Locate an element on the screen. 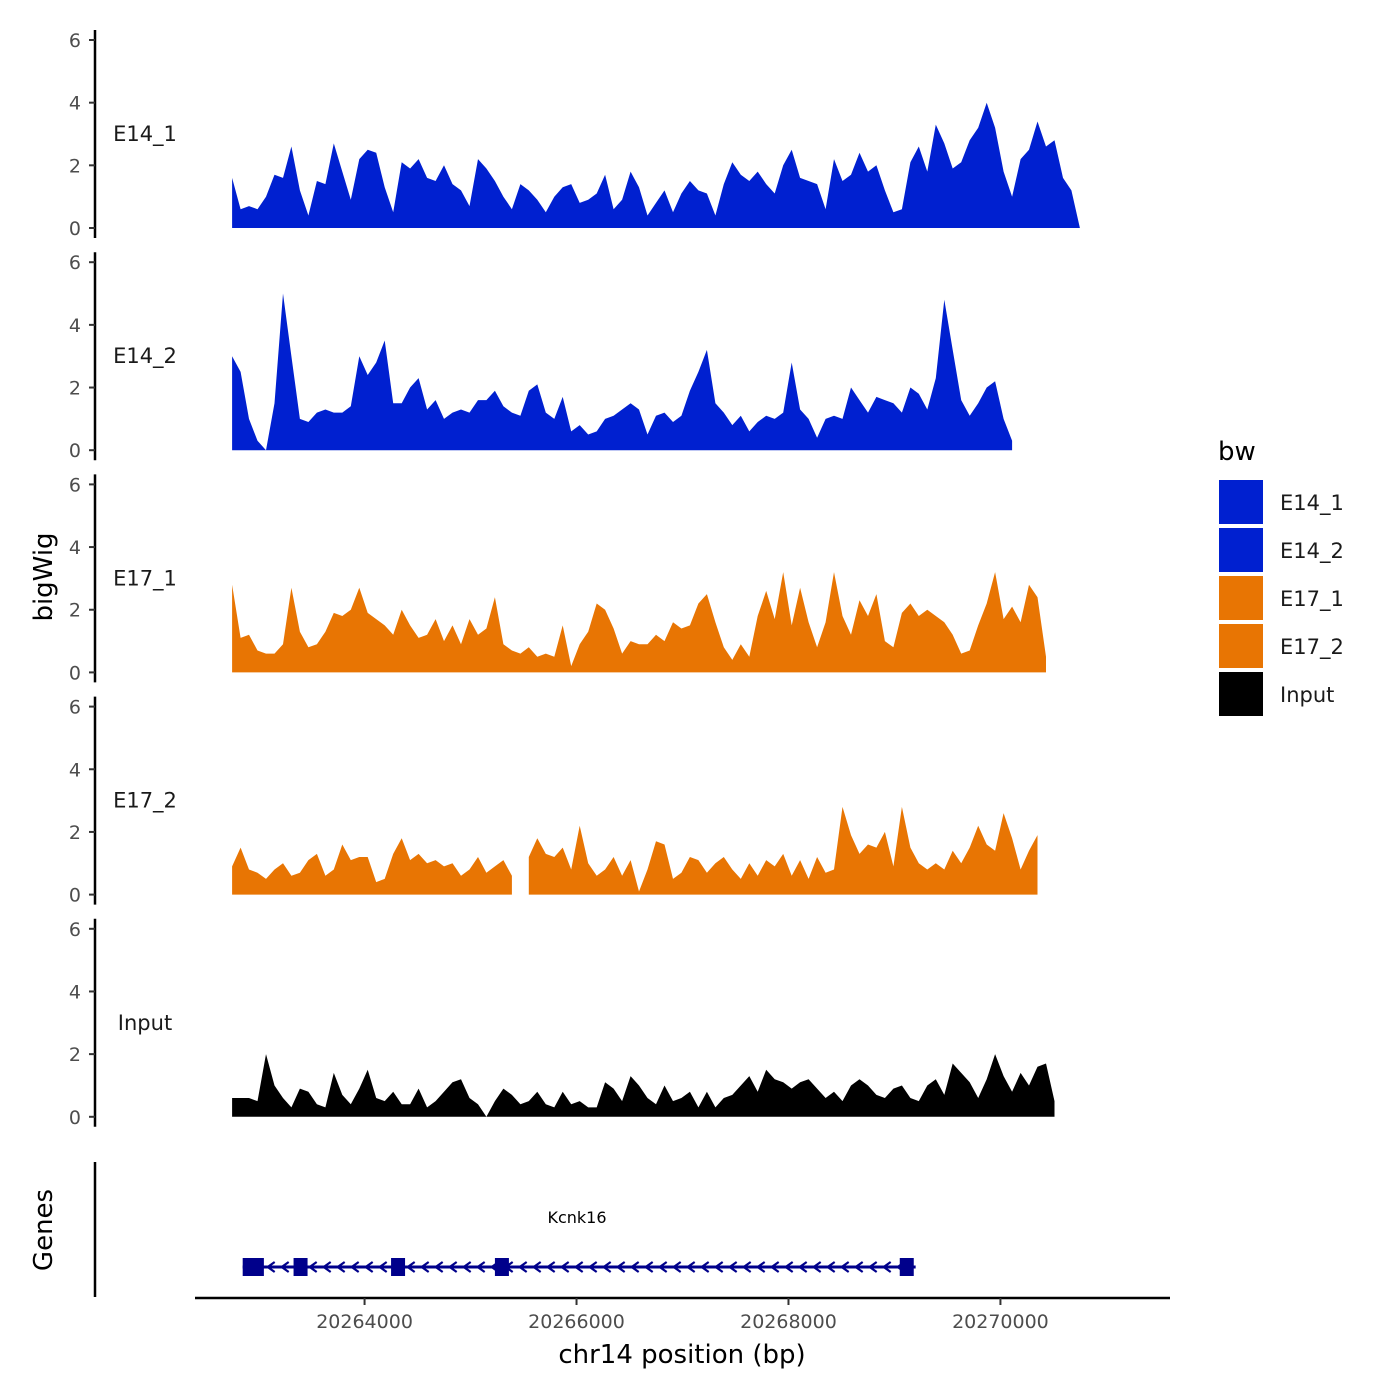 The height and width of the screenshot is (1400, 1400). track-e14-1: 0 2 4 6 E14_1 is located at coordinates (574, 135).